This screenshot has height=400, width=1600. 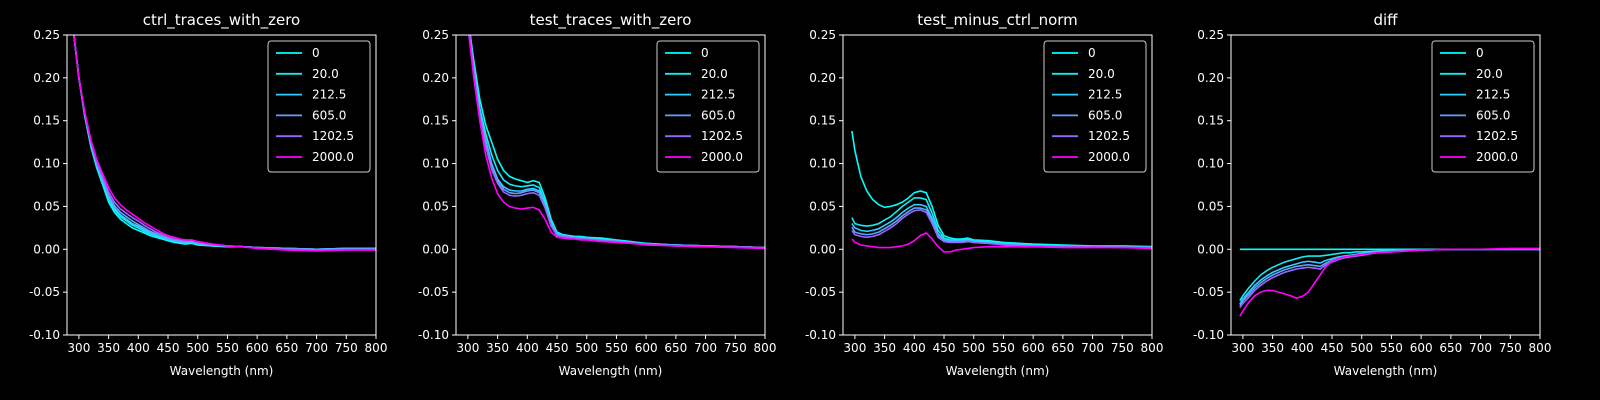 I want to click on axes-frame, so click(x=1385, y=185).